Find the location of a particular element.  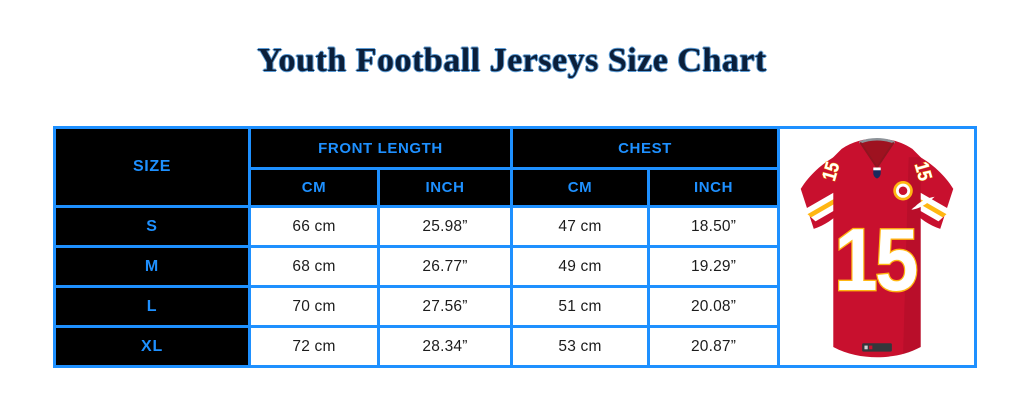

col-header-front-length: FRONT LENGTH is located at coordinates (380, 148).